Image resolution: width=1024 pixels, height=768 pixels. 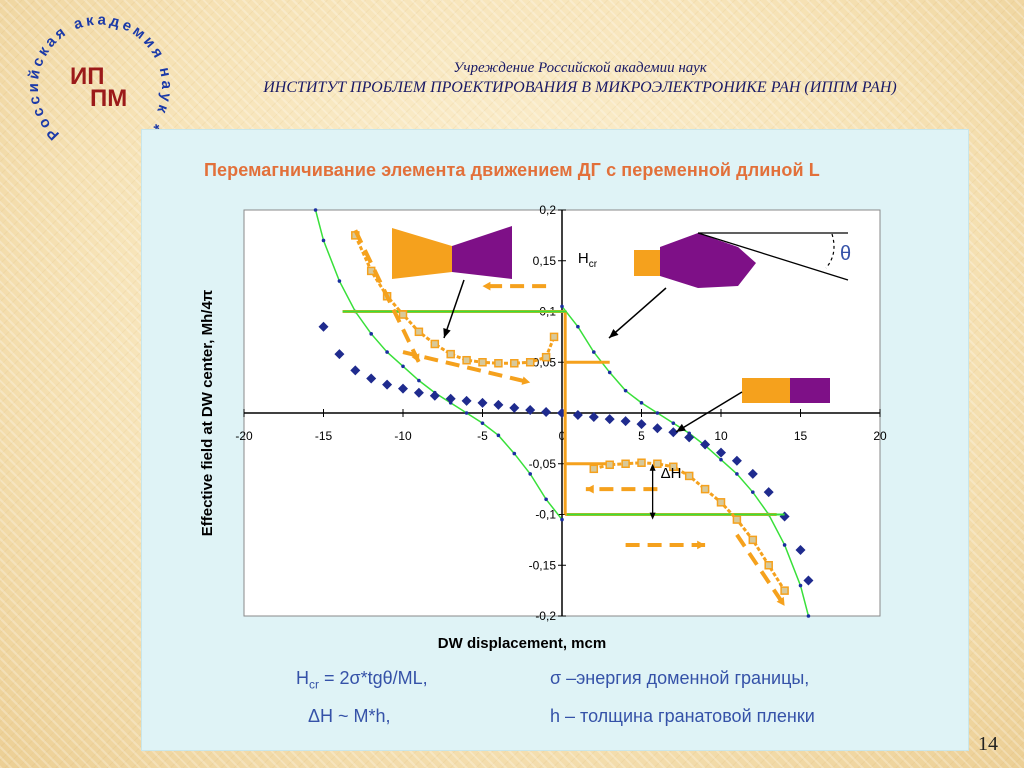 I want to click on formula-sigma-definition: σ –энергия доменной границы,, so click(x=680, y=678).